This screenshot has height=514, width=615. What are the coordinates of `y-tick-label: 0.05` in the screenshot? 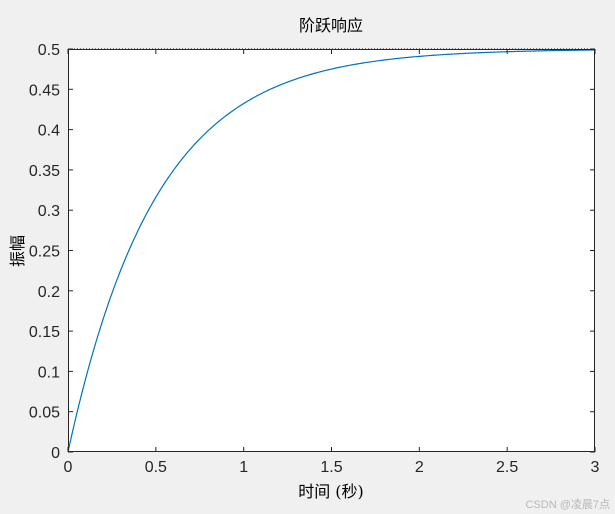 It's located at (44, 413).